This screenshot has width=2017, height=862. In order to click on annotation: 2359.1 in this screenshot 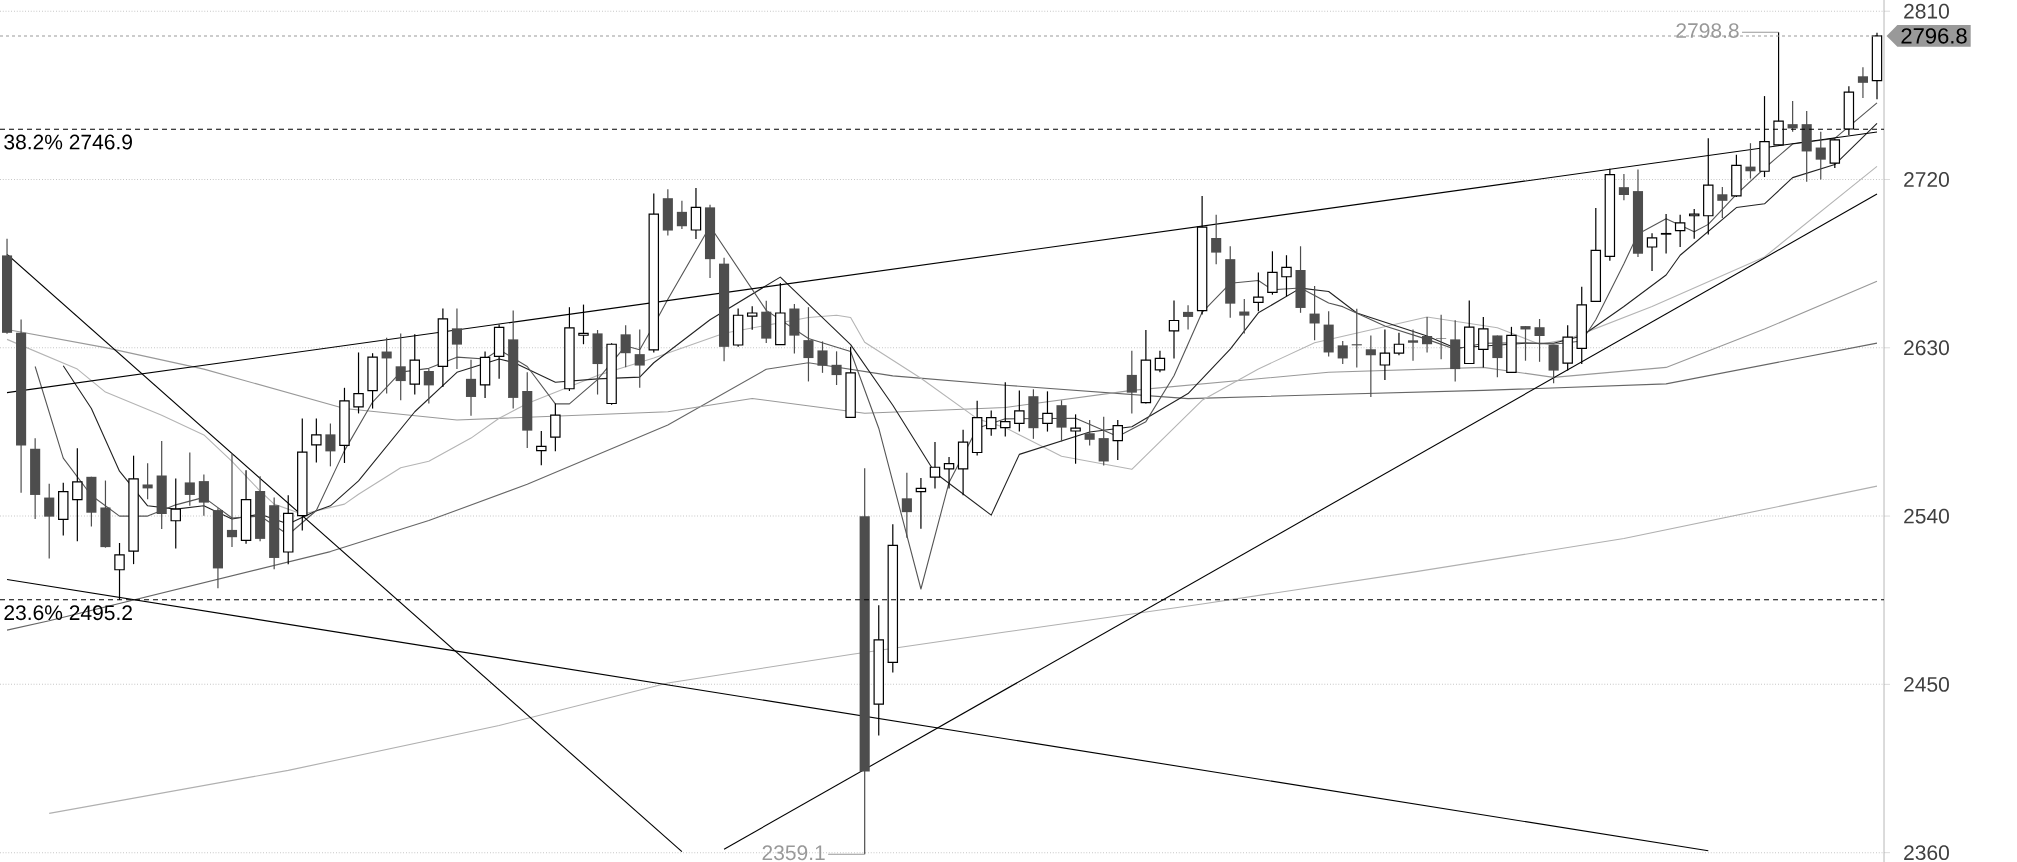, I will do `click(793, 853)`.